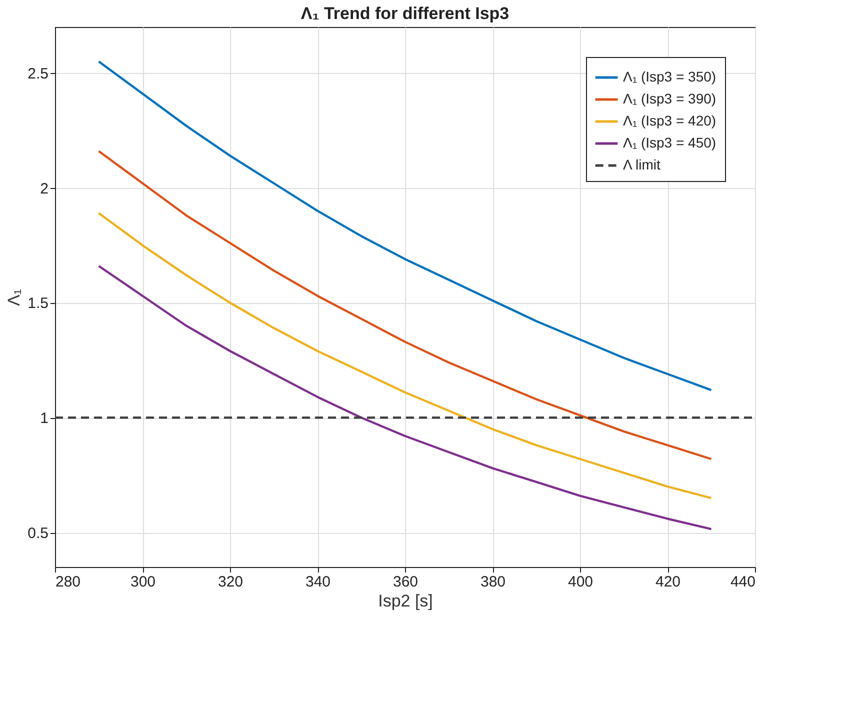  I want to click on x-tick-label: 300, so click(143, 582).